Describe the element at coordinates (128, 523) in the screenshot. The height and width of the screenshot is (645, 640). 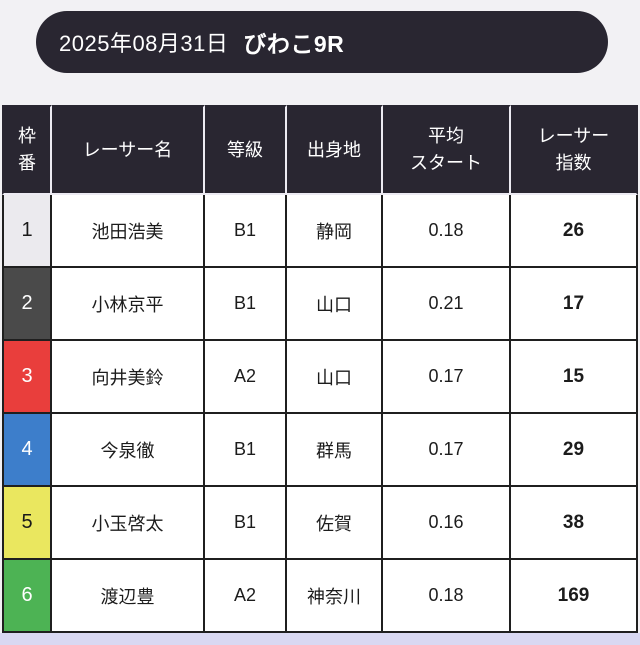
I see `racer-name-cell: 小玉啓太` at that location.